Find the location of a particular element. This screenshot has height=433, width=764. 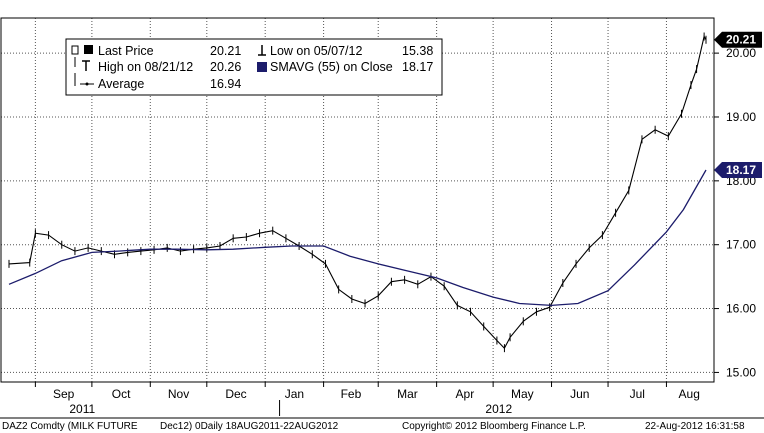

footer-timestamp: 22-Aug-2012 16:31:58 is located at coordinates (695, 426).